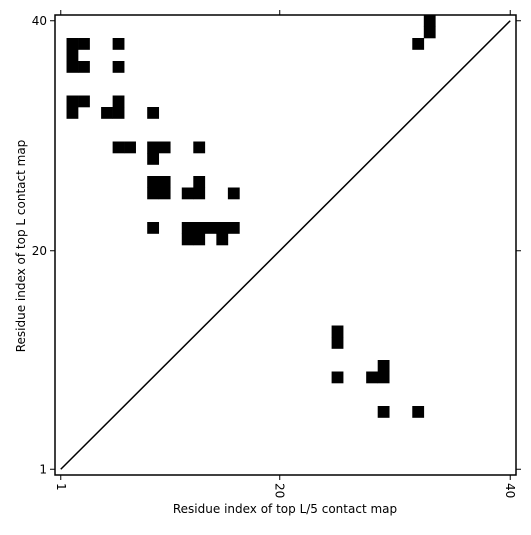 This screenshot has width=531, height=535. Describe the element at coordinates (21, 246) in the screenshot. I see `y-axis-label: Residue index of top L contact map` at that location.